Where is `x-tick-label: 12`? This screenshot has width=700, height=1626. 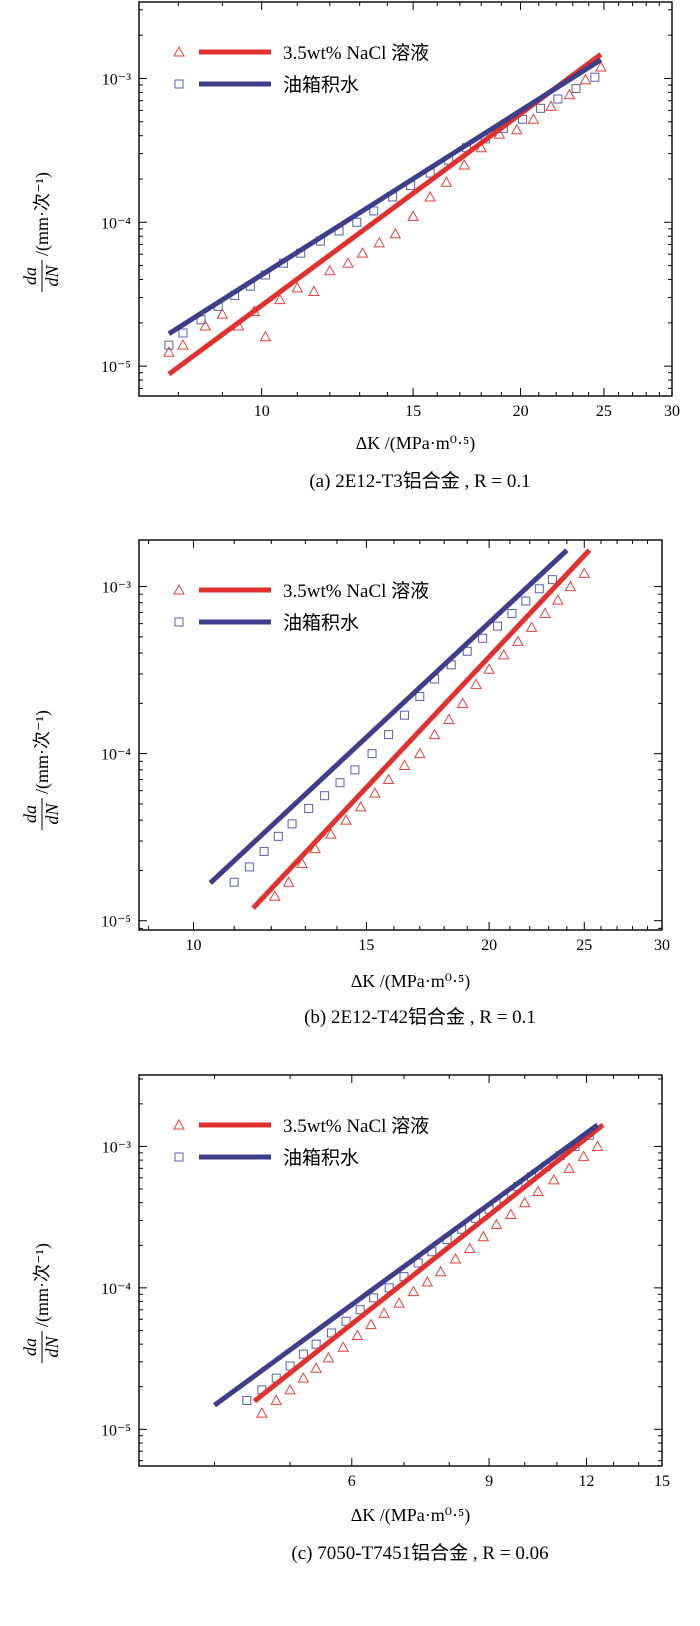 x-tick-label: 12 is located at coordinates (586, 1481).